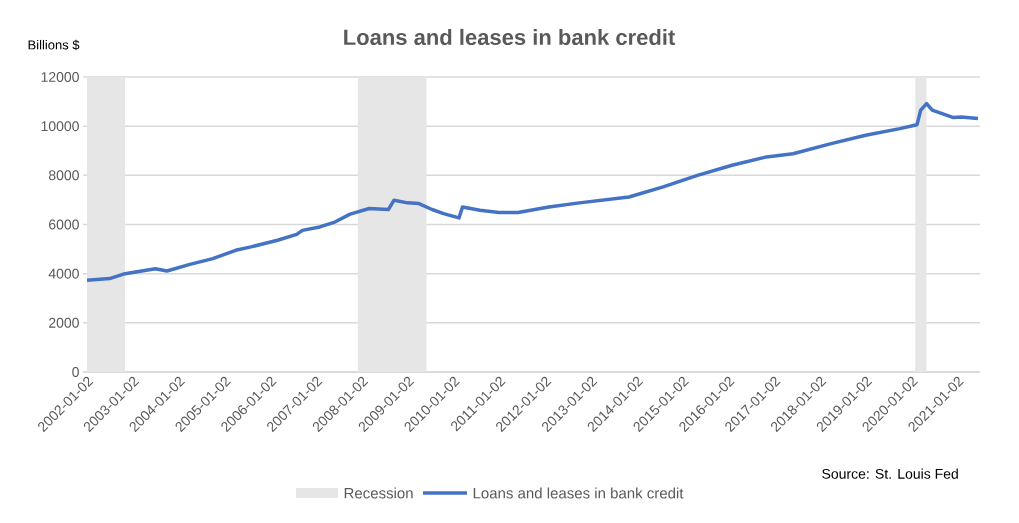 The height and width of the screenshot is (523, 1019). What do you see at coordinates (64, 322) in the screenshot?
I see `y-tick-label: 2000` at bounding box center [64, 322].